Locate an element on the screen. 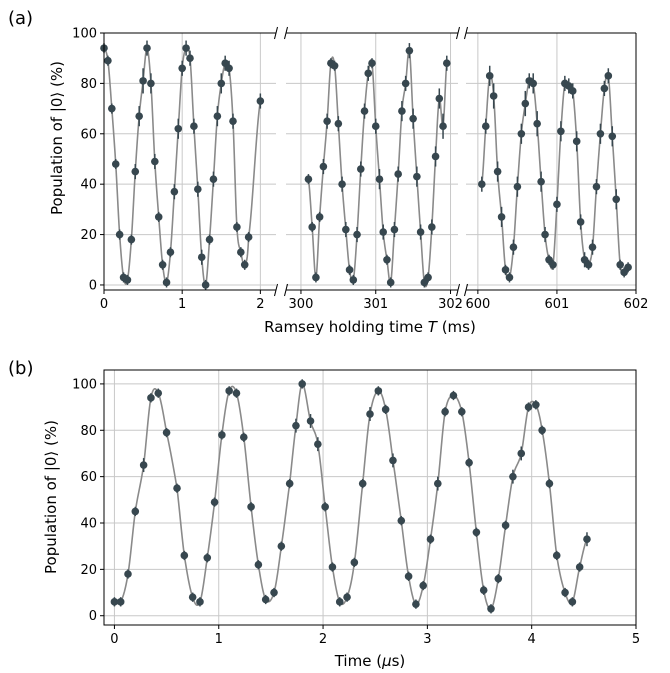 The height and width of the screenshot is (673, 670). panel-b-x-tick-label: 3 is located at coordinates (427, 639).